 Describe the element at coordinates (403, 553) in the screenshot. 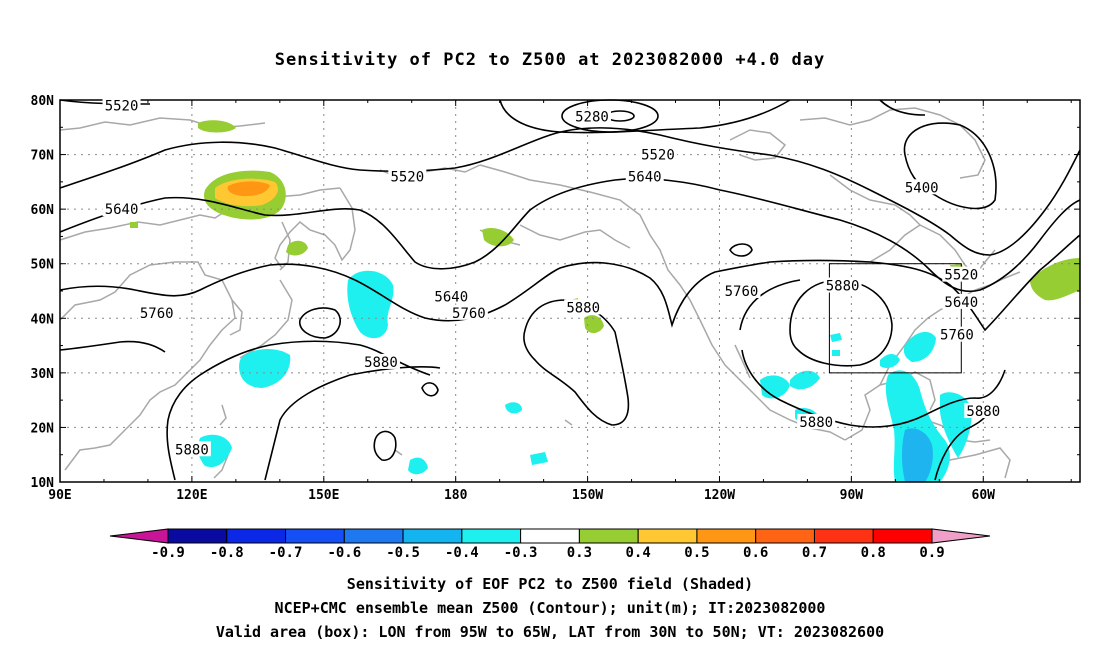

I see `colorbar-label: -0.5` at that location.